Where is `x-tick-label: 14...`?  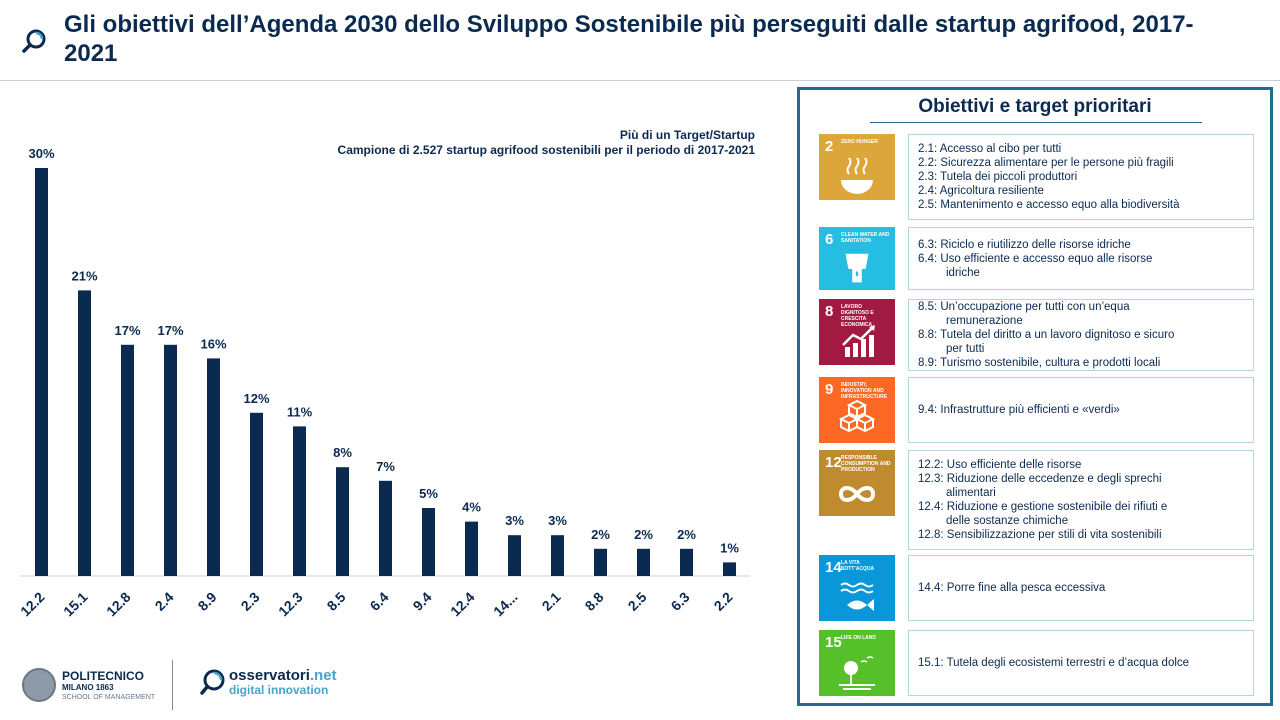 x-tick-label: 14... is located at coordinates (505, 604).